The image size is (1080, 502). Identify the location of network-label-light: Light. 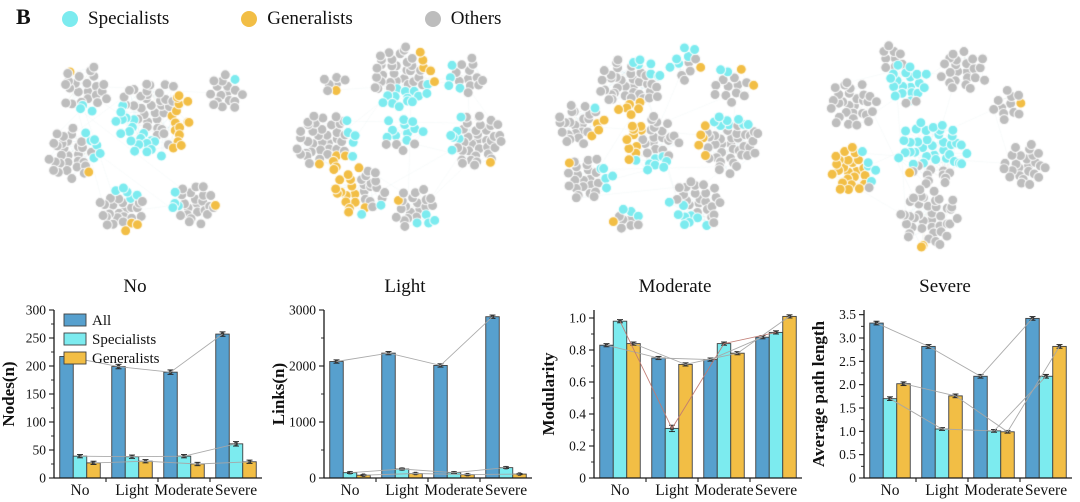
(405, 286).